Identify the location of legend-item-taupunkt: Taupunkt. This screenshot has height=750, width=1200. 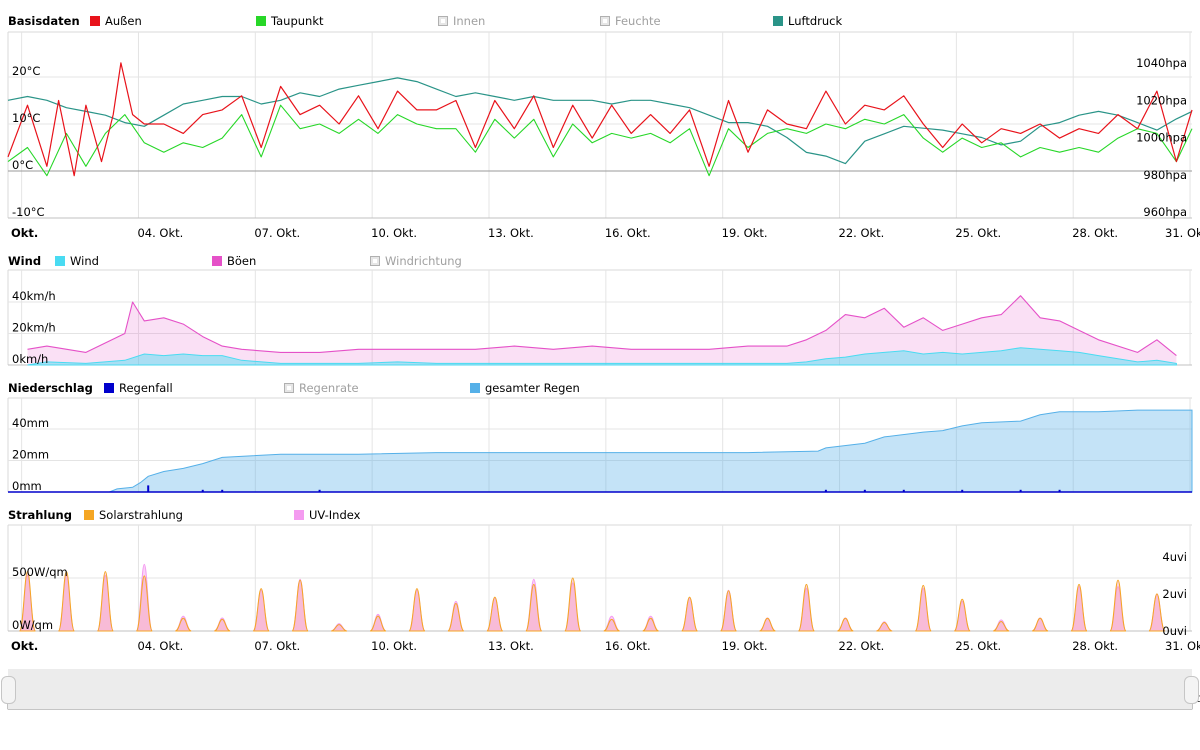
(290, 21).